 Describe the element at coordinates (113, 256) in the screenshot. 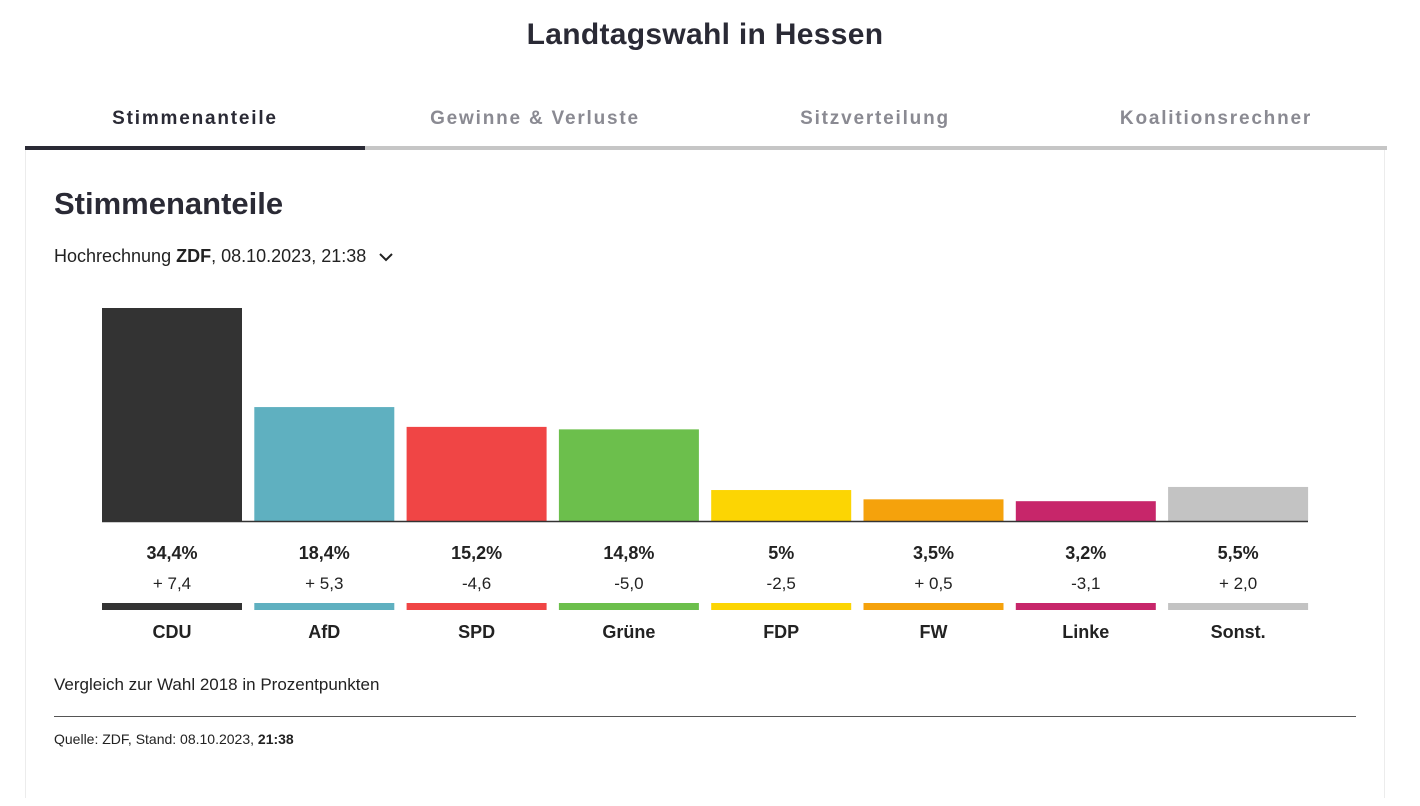

I see `projection-prefix: Hochrechnung` at that location.